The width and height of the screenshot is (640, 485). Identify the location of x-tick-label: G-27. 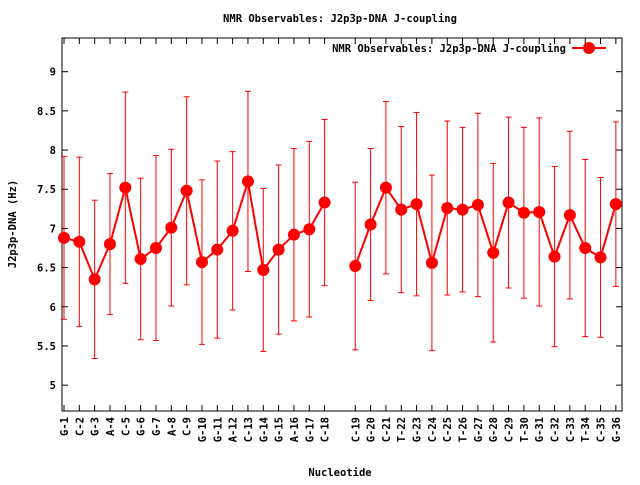
(479, 429).